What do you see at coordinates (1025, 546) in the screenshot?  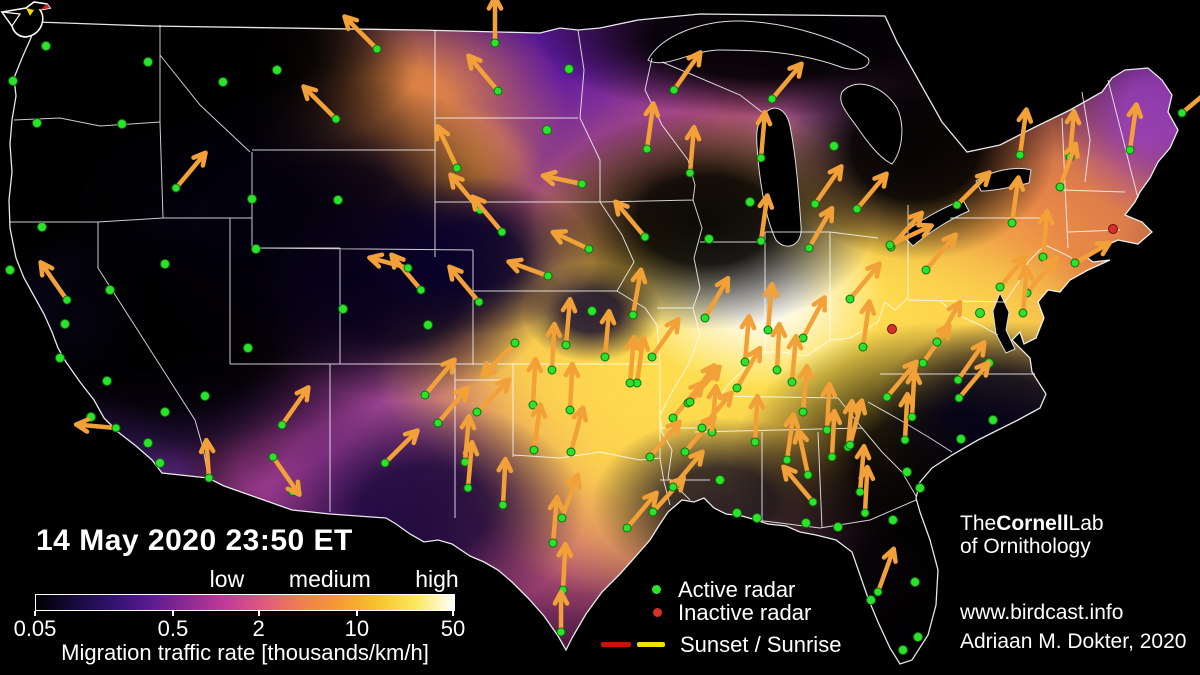 I see `cornell-lab-logo-line2: of Ornithology` at bounding box center [1025, 546].